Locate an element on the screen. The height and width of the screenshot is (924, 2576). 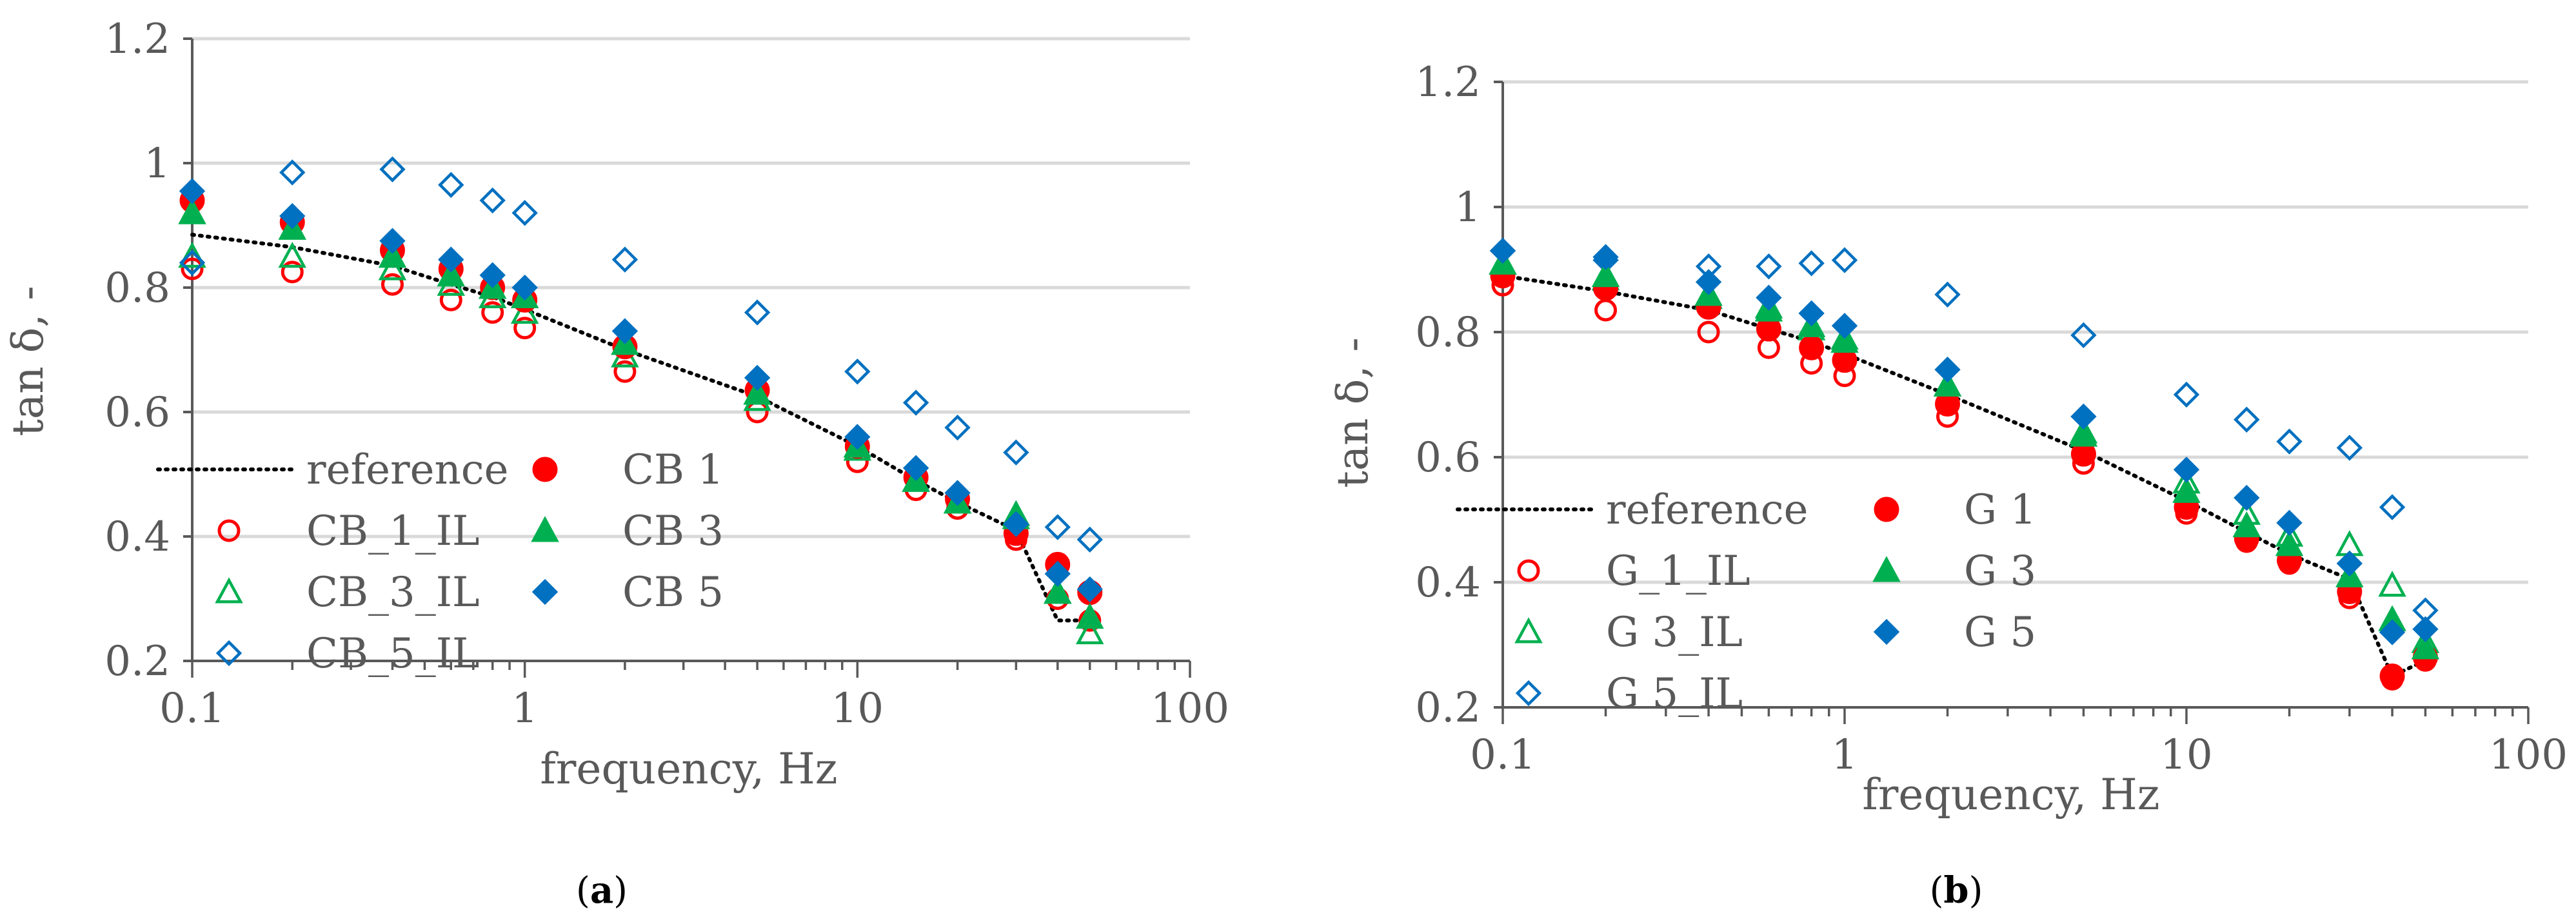
panel-a-legend-cb-1-label: CB 1 is located at coordinates (673, 470).